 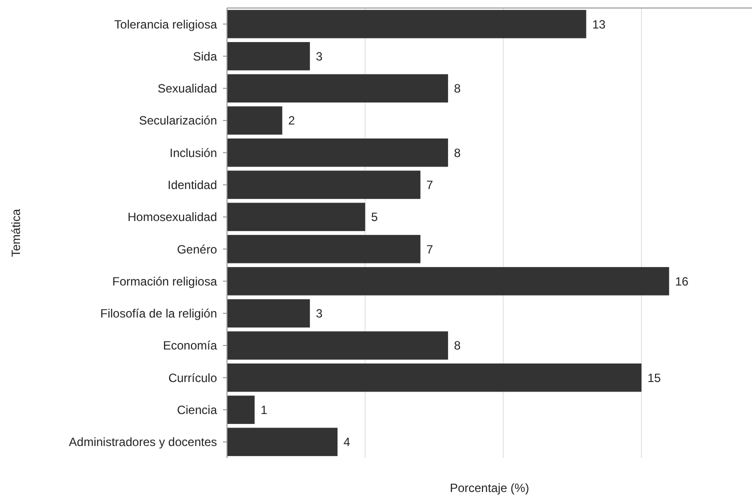 I want to click on y-tick-label: Inclusión, so click(x=193, y=153).